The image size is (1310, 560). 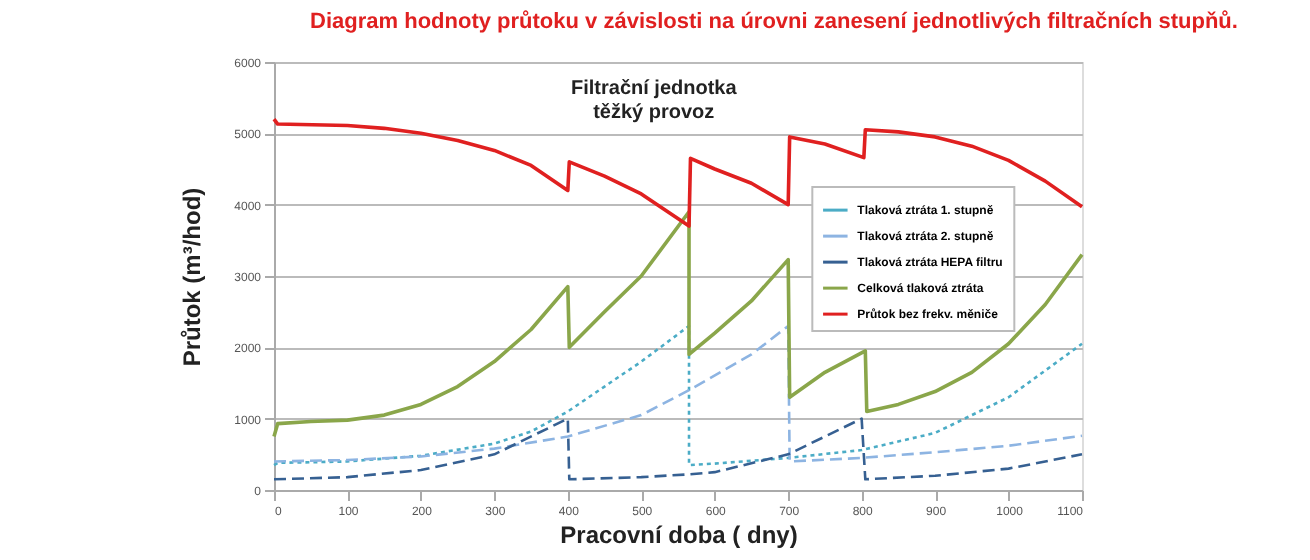 What do you see at coordinates (192, 277) in the screenshot?
I see `y-axis-title: Průtok (m³/hod)` at bounding box center [192, 277].